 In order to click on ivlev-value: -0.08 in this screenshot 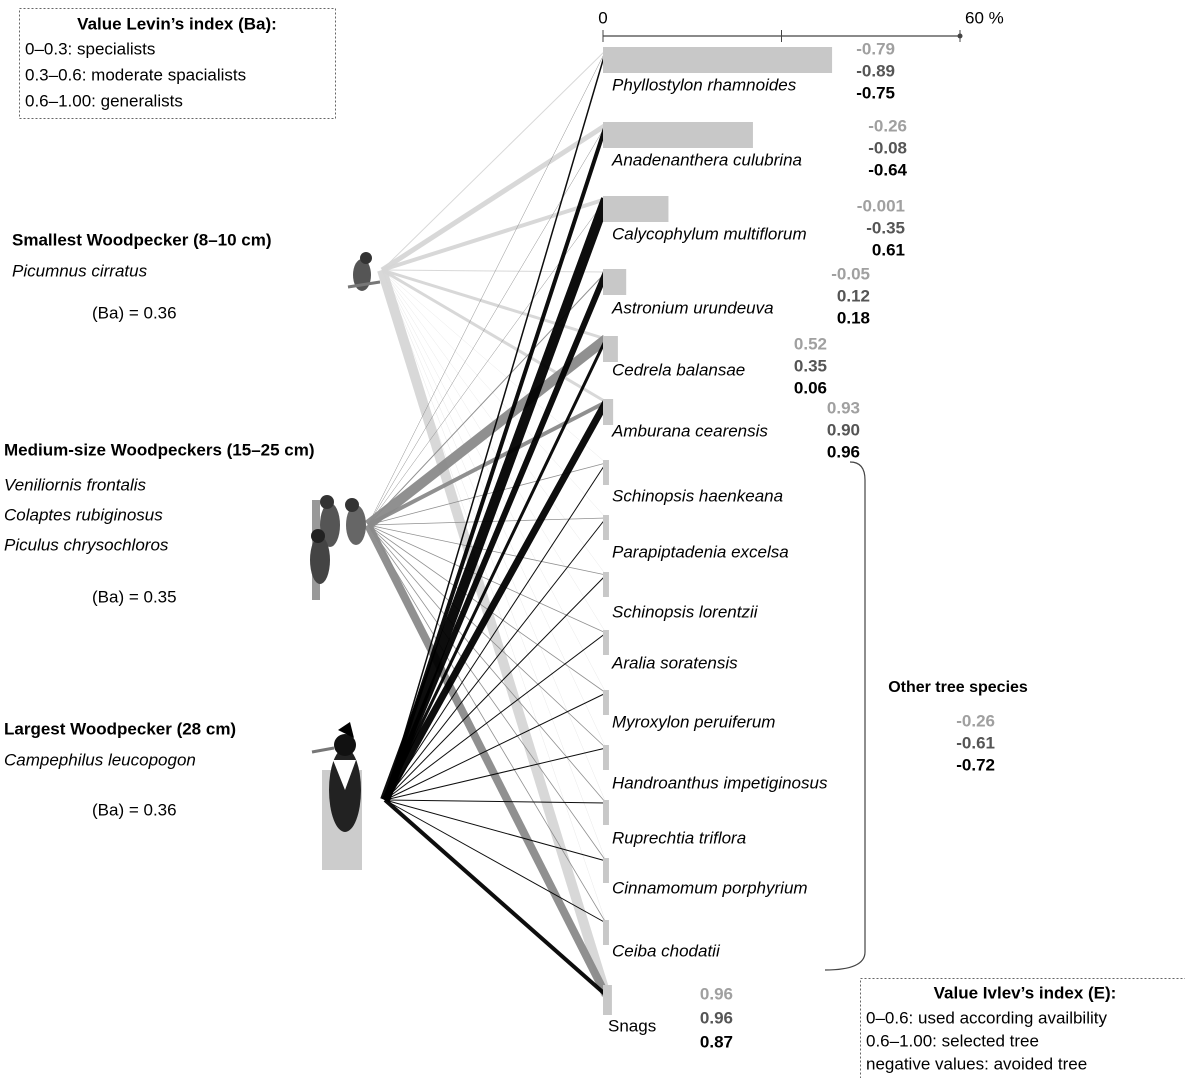, I will do `click(887, 147)`.